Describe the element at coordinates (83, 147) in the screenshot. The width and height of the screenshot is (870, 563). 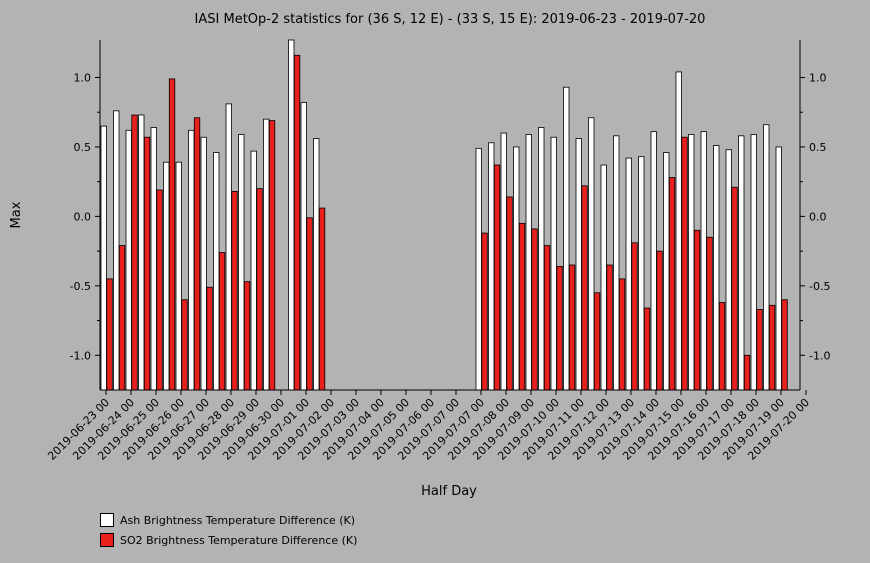
I see `y-tick-label-left: 0.5` at that location.